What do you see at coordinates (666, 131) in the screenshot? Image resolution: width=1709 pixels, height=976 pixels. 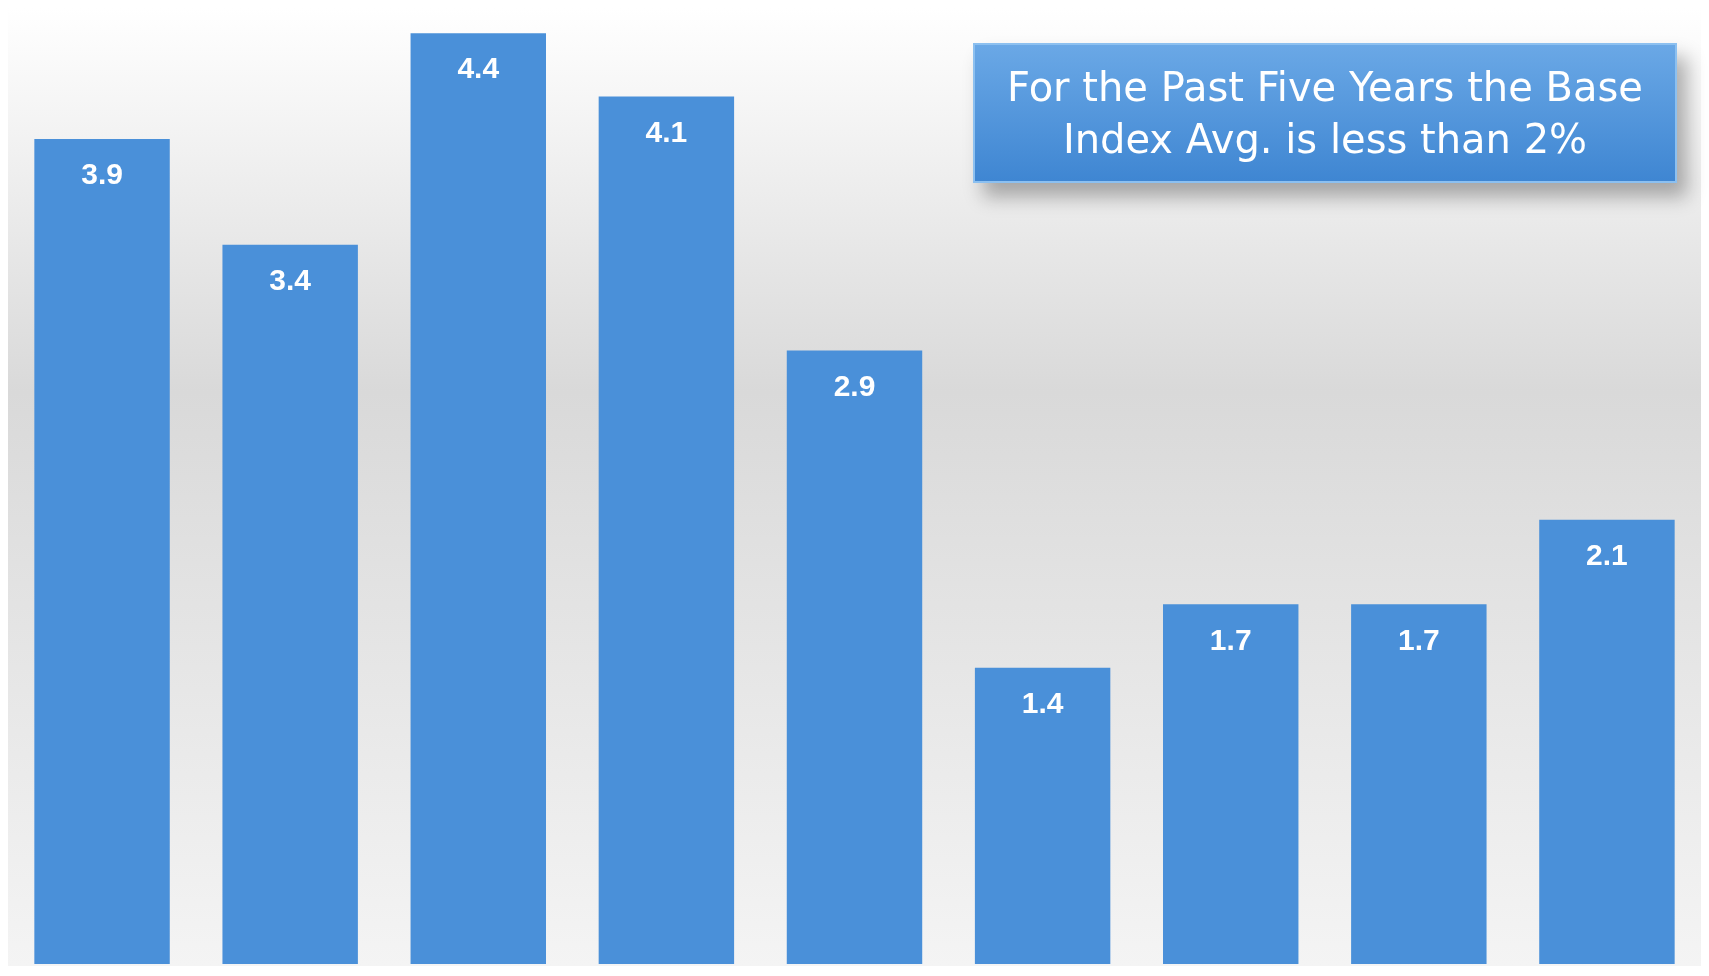 I see `data-label: 4.1` at bounding box center [666, 131].